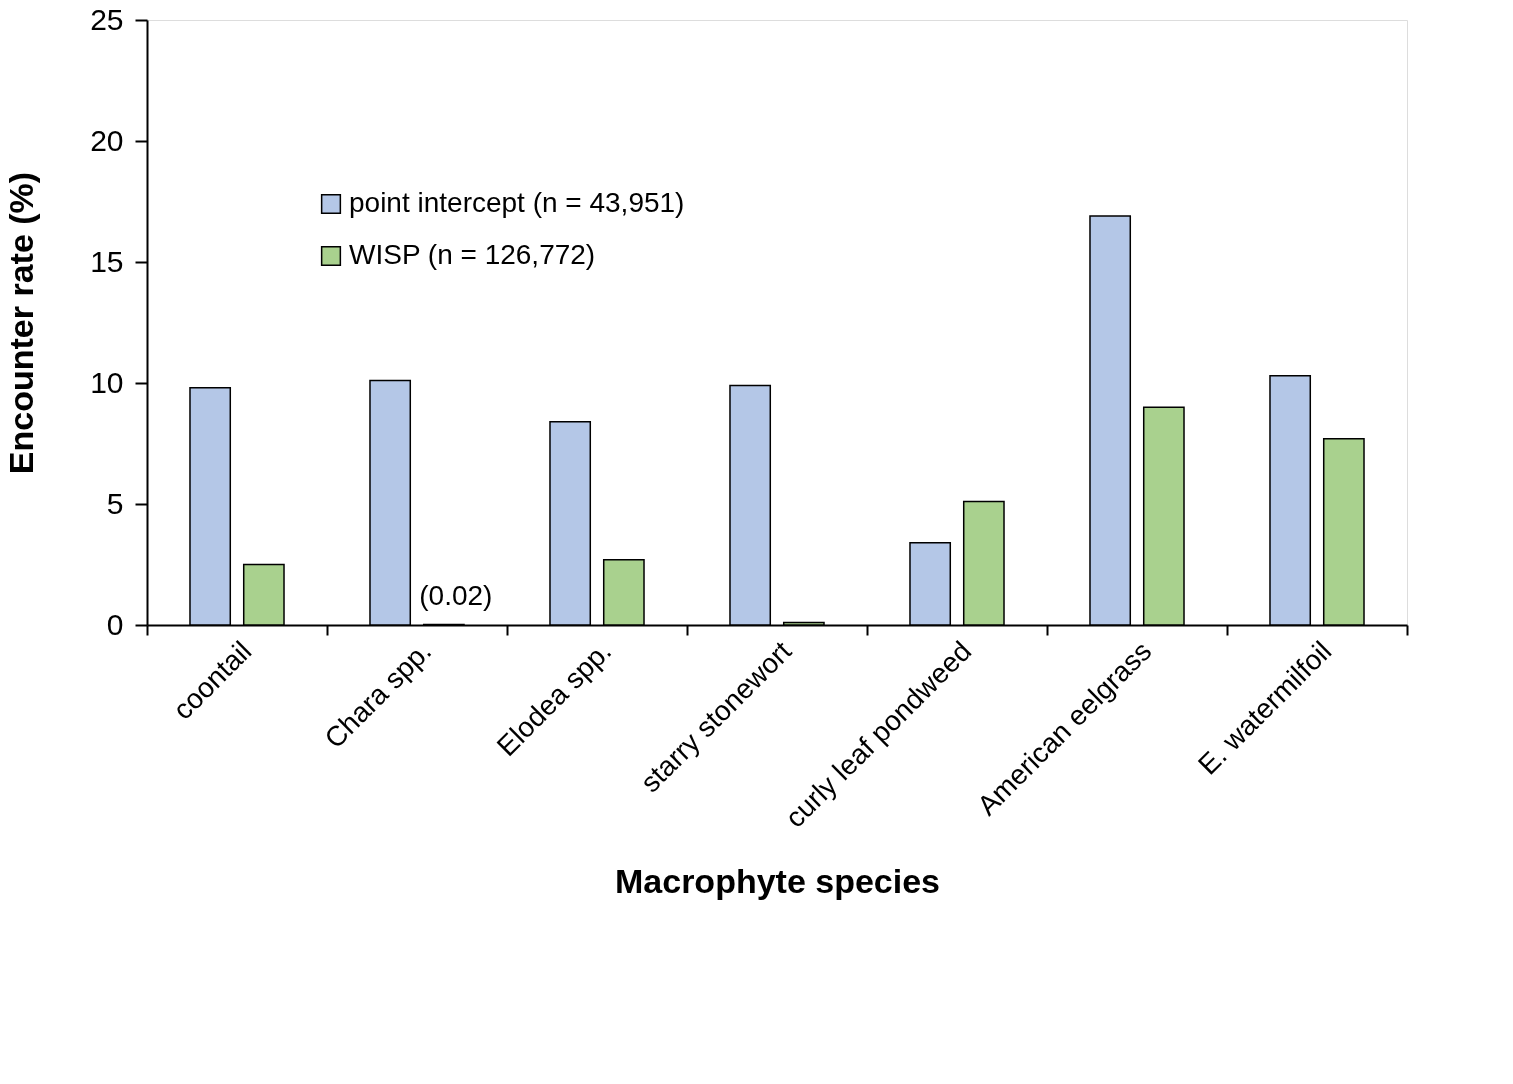 The height and width of the screenshot is (1084, 1513). I want to click on y-tick-label: 25, so click(107, 19).